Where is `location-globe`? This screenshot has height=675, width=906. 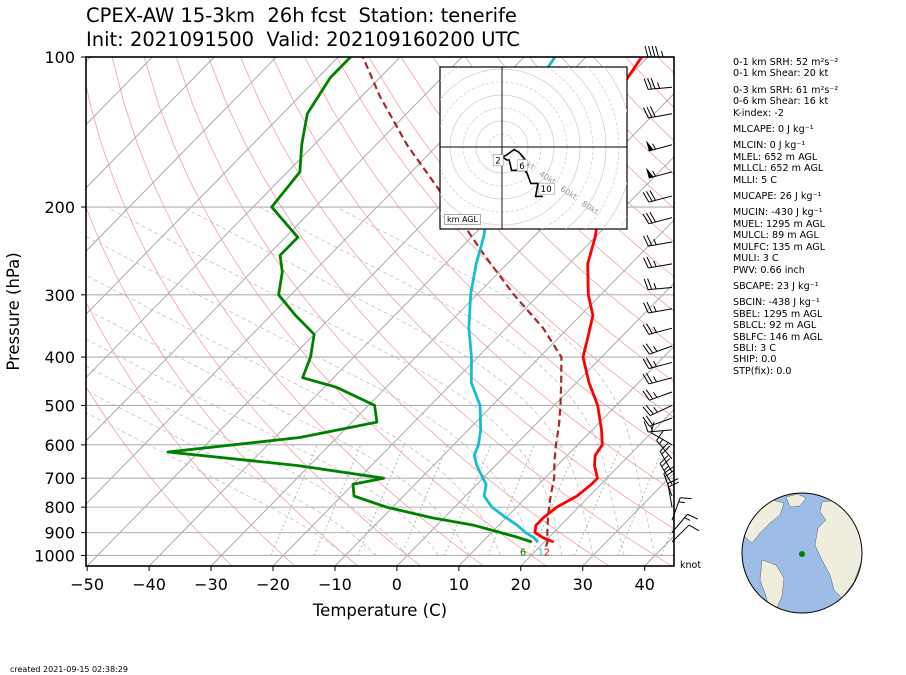 location-globe is located at coordinates (802, 553).